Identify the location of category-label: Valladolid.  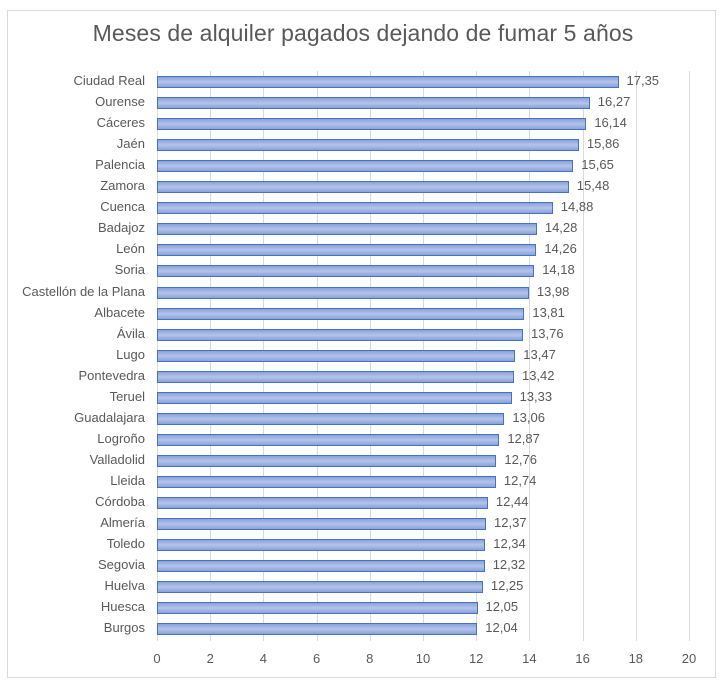
(117, 459).